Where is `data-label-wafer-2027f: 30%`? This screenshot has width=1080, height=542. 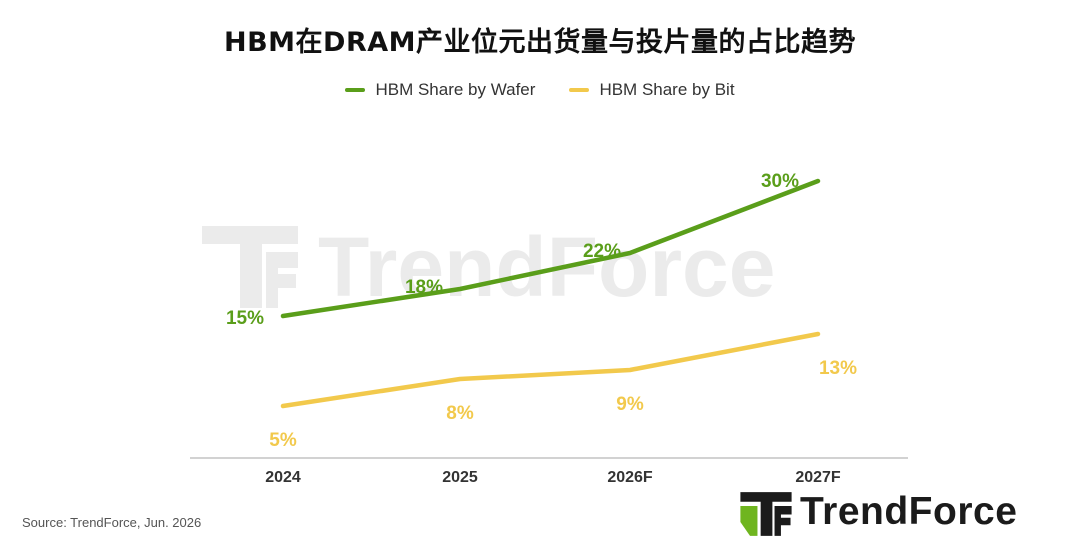
data-label-wafer-2027f: 30% is located at coordinates (780, 181).